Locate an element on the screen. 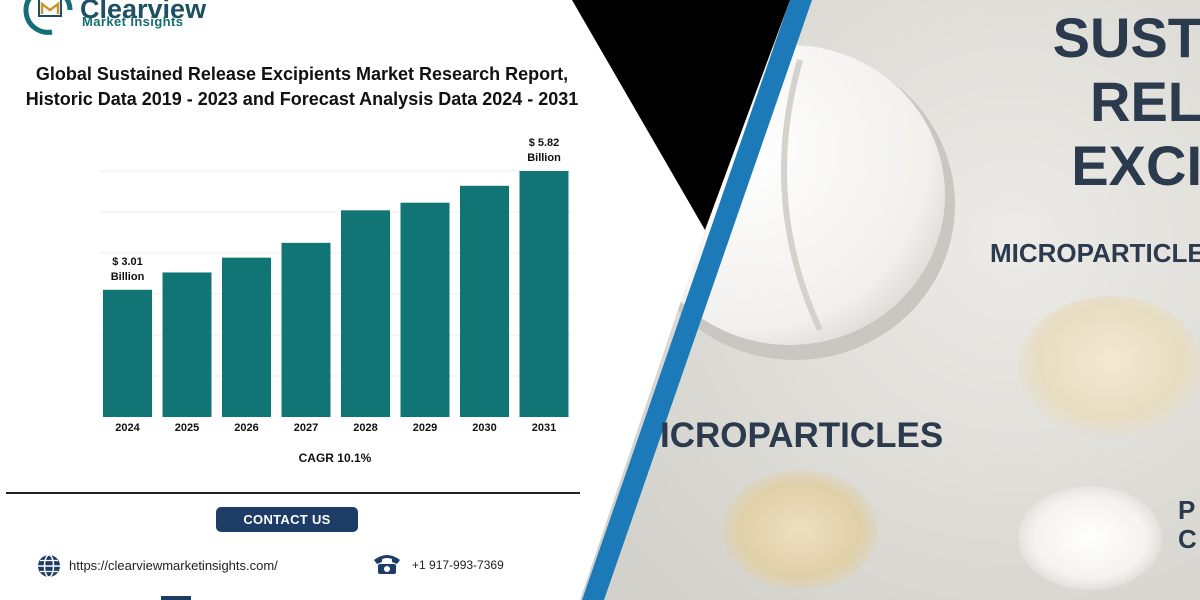 The width and height of the screenshot is (1200, 600). brand-name: Clearview is located at coordinates (143, 12).